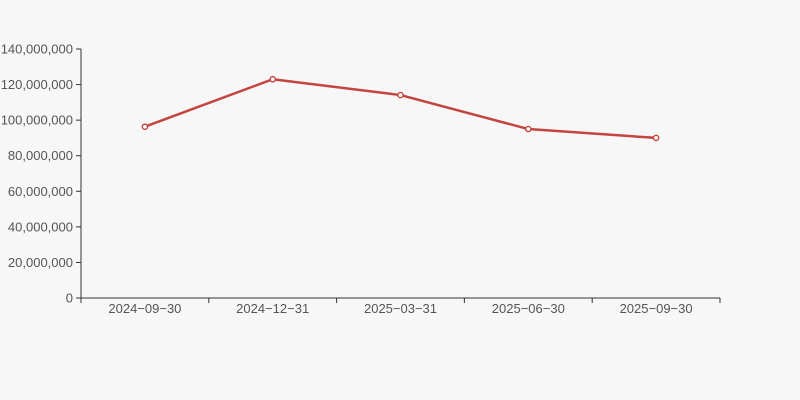 This screenshot has height=400, width=800. Describe the element at coordinates (40, 262) in the screenshot. I see `y-axis-tick-label: 20,000,000` at that location.